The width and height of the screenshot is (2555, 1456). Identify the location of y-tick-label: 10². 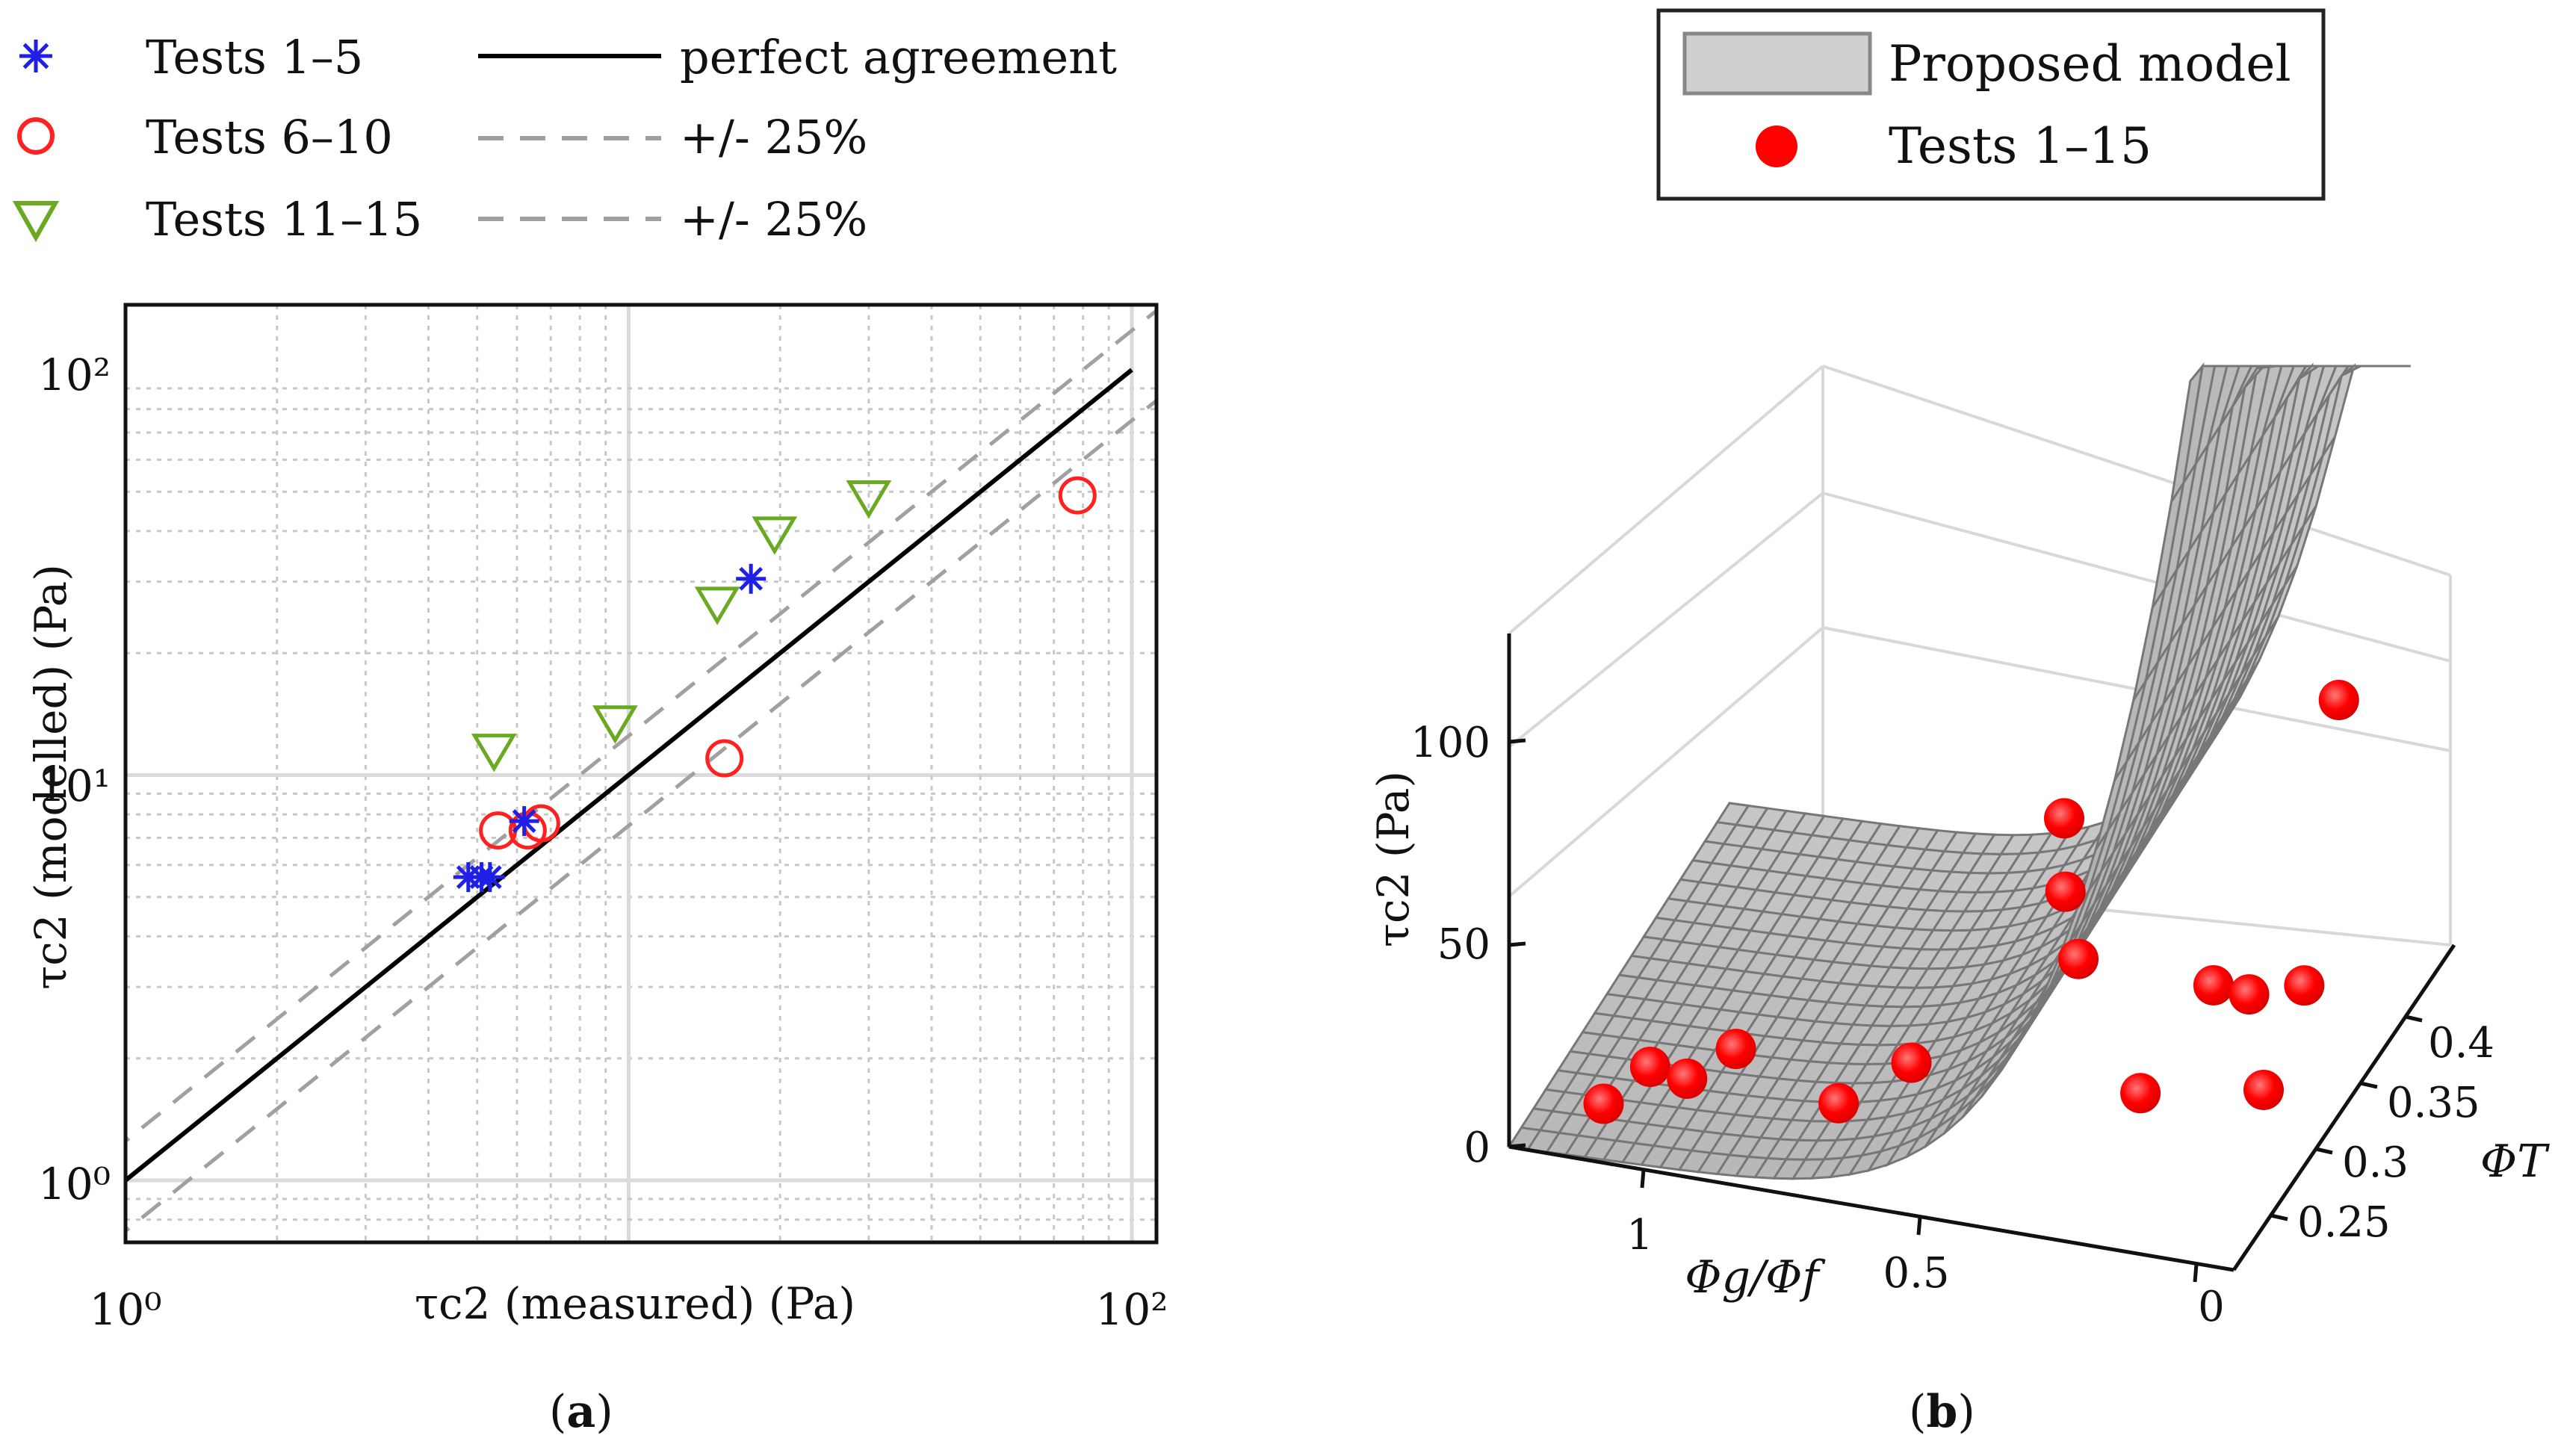
(74, 375).